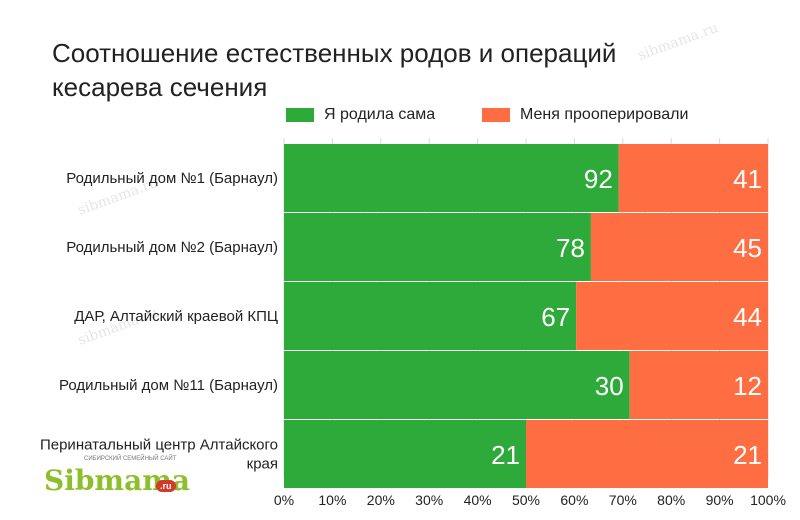  Describe the element at coordinates (747, 179) in the screenshot. I see `bar-data-label: 41` at that location.